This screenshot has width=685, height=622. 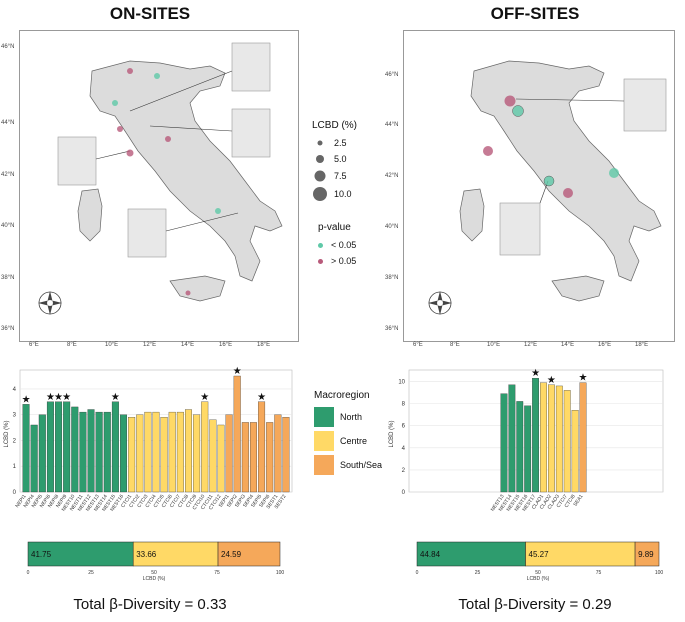 What do you see at coordinates (539, 554) in the screenshot?
I see `share-label: 45.27` at bounding box center [539, 554].